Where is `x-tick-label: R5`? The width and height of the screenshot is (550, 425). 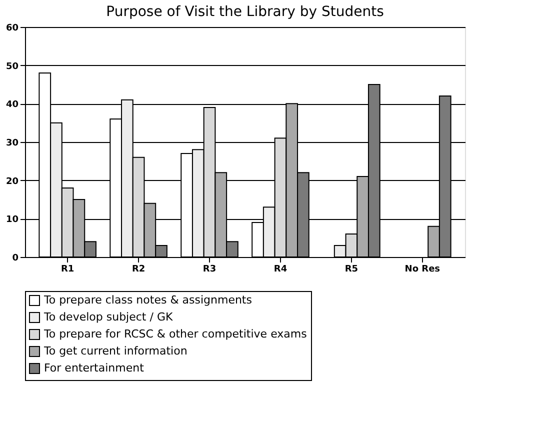 x-tick-label: R5 is located at coordinates (351, 269).